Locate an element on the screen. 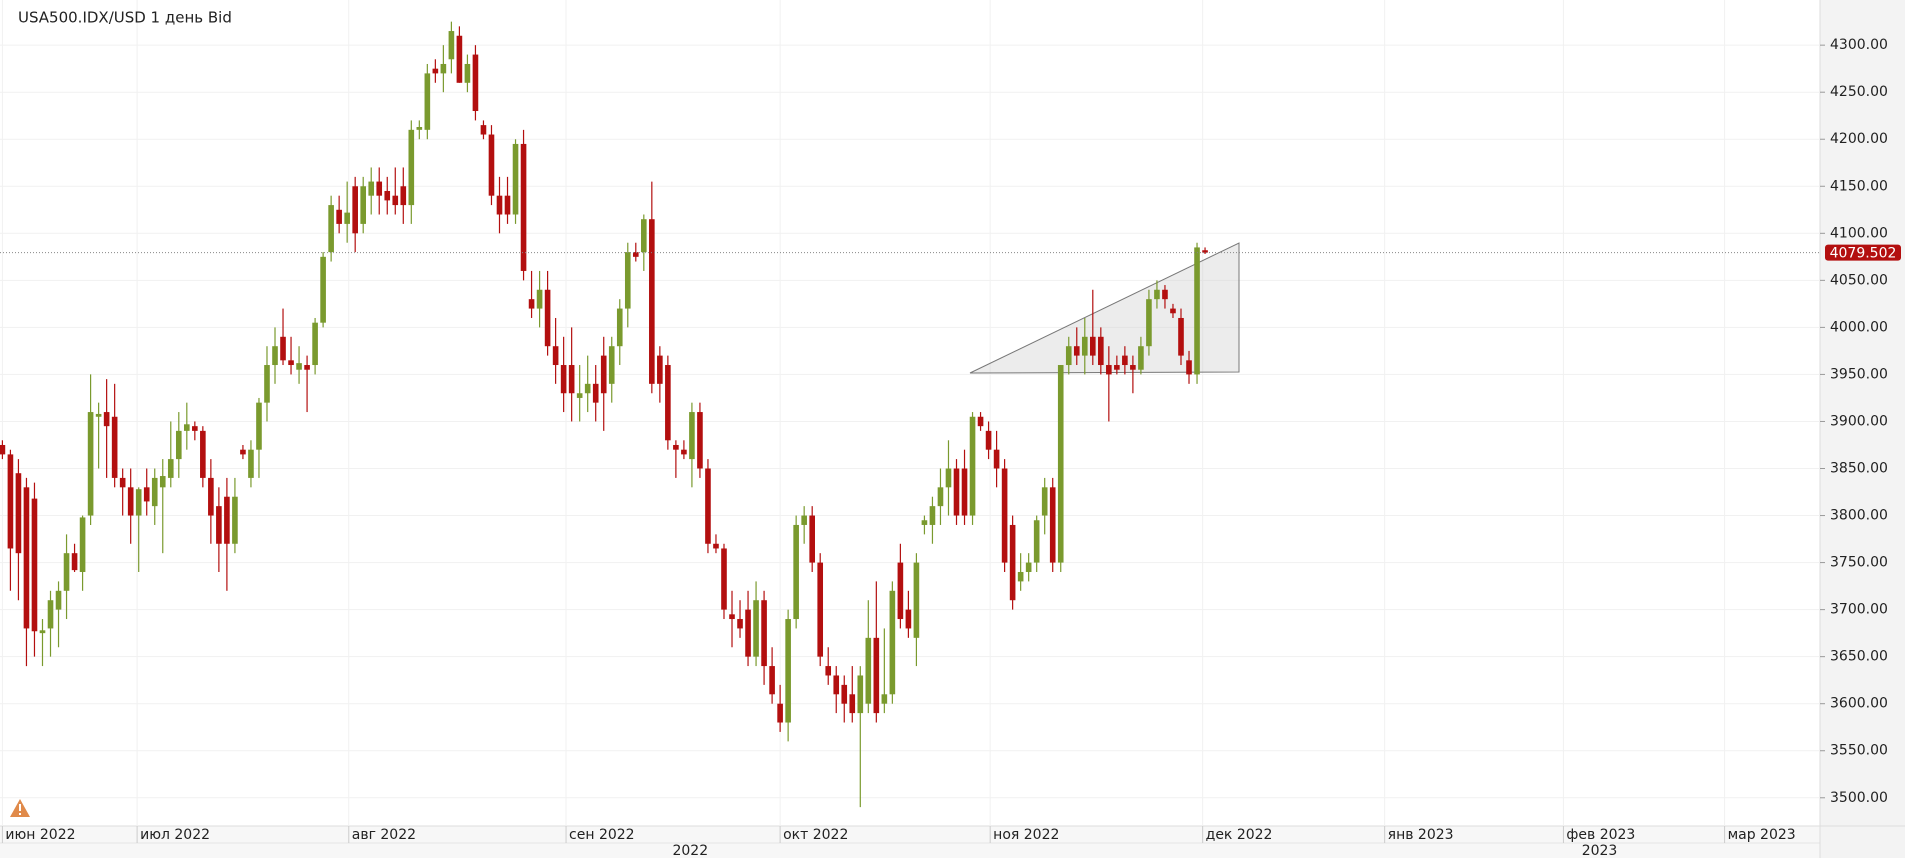 Image resolution: width=1905 pixels, height=858 pixels. x-tick-label: ноя 2022 is located at coordinates (1026, 835).